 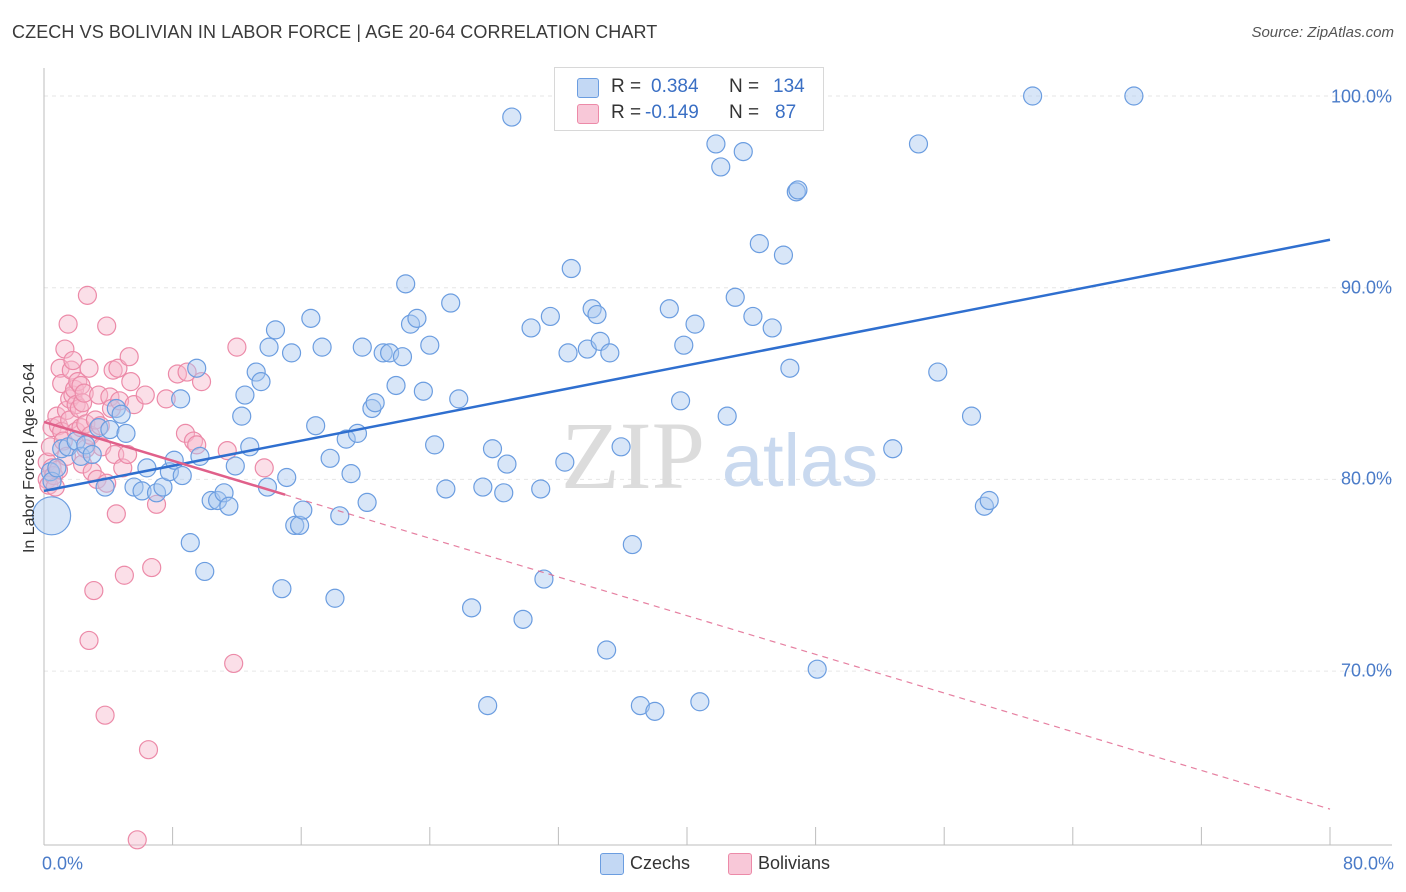 What do you see at coordinates (1361, 96) in the screenshot?
I see `y-tick-100: 100.0%` at bounding box center [1361, 96].